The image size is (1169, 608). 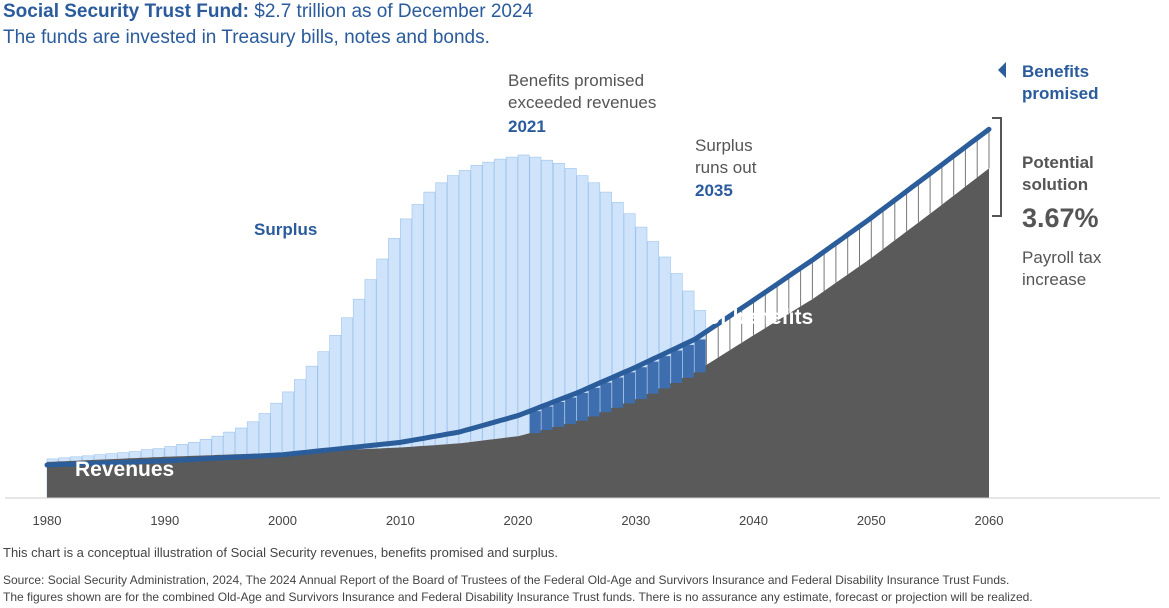 What do you see at coordinates (126, 11) in the screenshot?
I see `chart-title-bold: Social Security Trust Fund:` at bounding box center [126, 11].